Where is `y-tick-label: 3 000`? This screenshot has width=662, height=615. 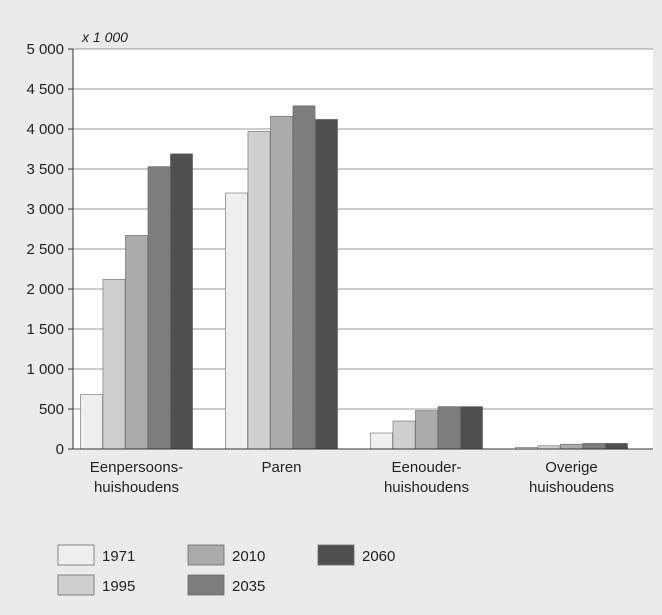 y-tick-label: 3 000 is located at coordinates (45, 209).